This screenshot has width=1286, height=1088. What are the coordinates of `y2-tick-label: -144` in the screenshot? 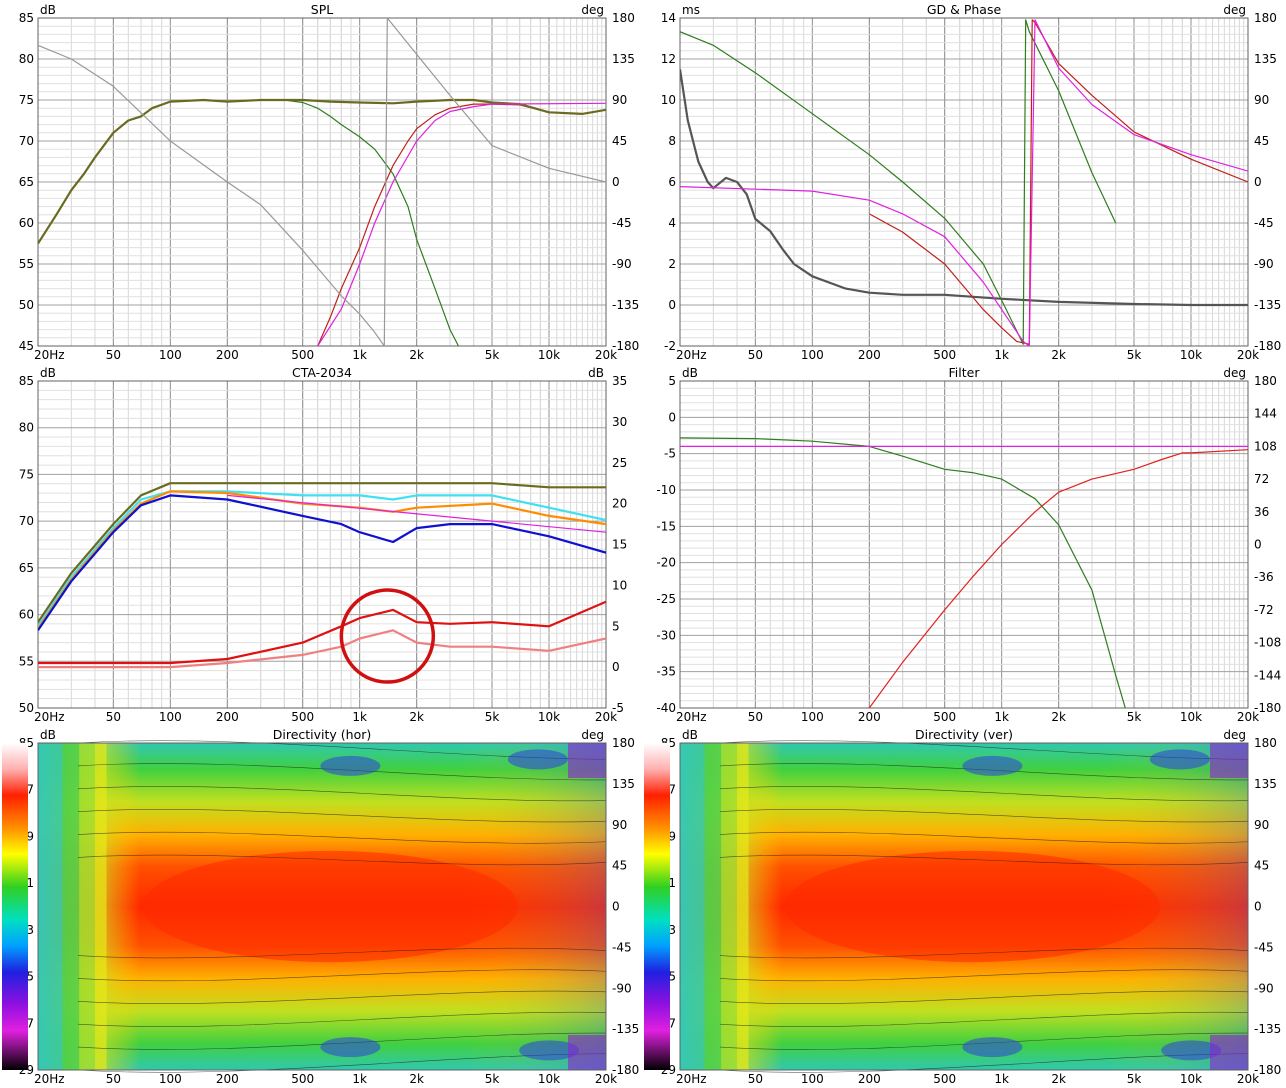 It's located at (1267, 675).